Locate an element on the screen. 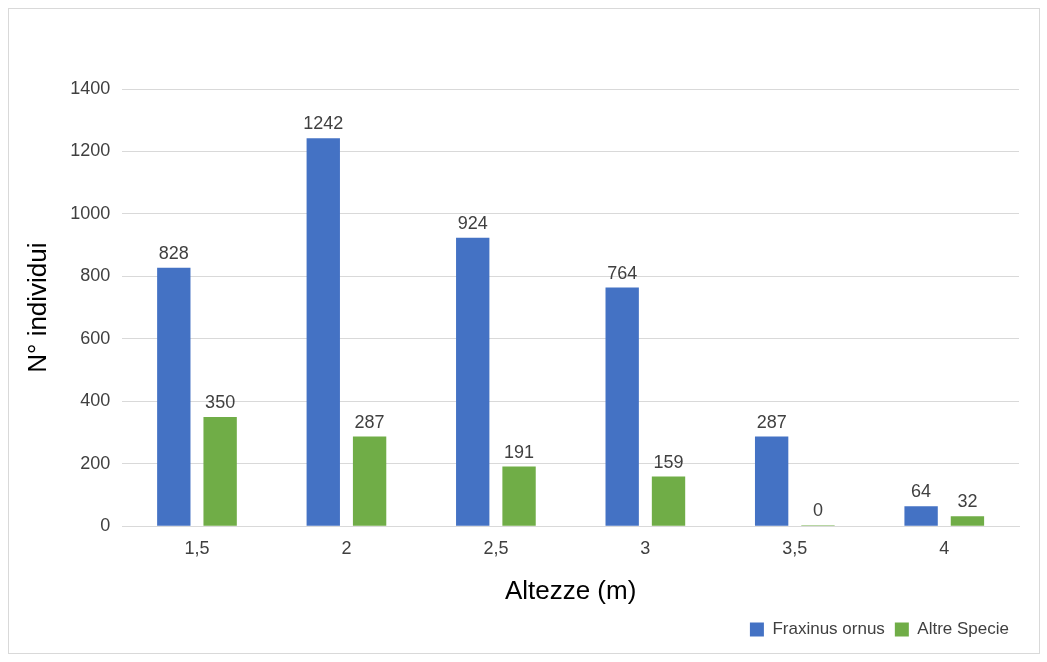  legend-label: Fraxinus ornus is located at coordinates (828, 629).